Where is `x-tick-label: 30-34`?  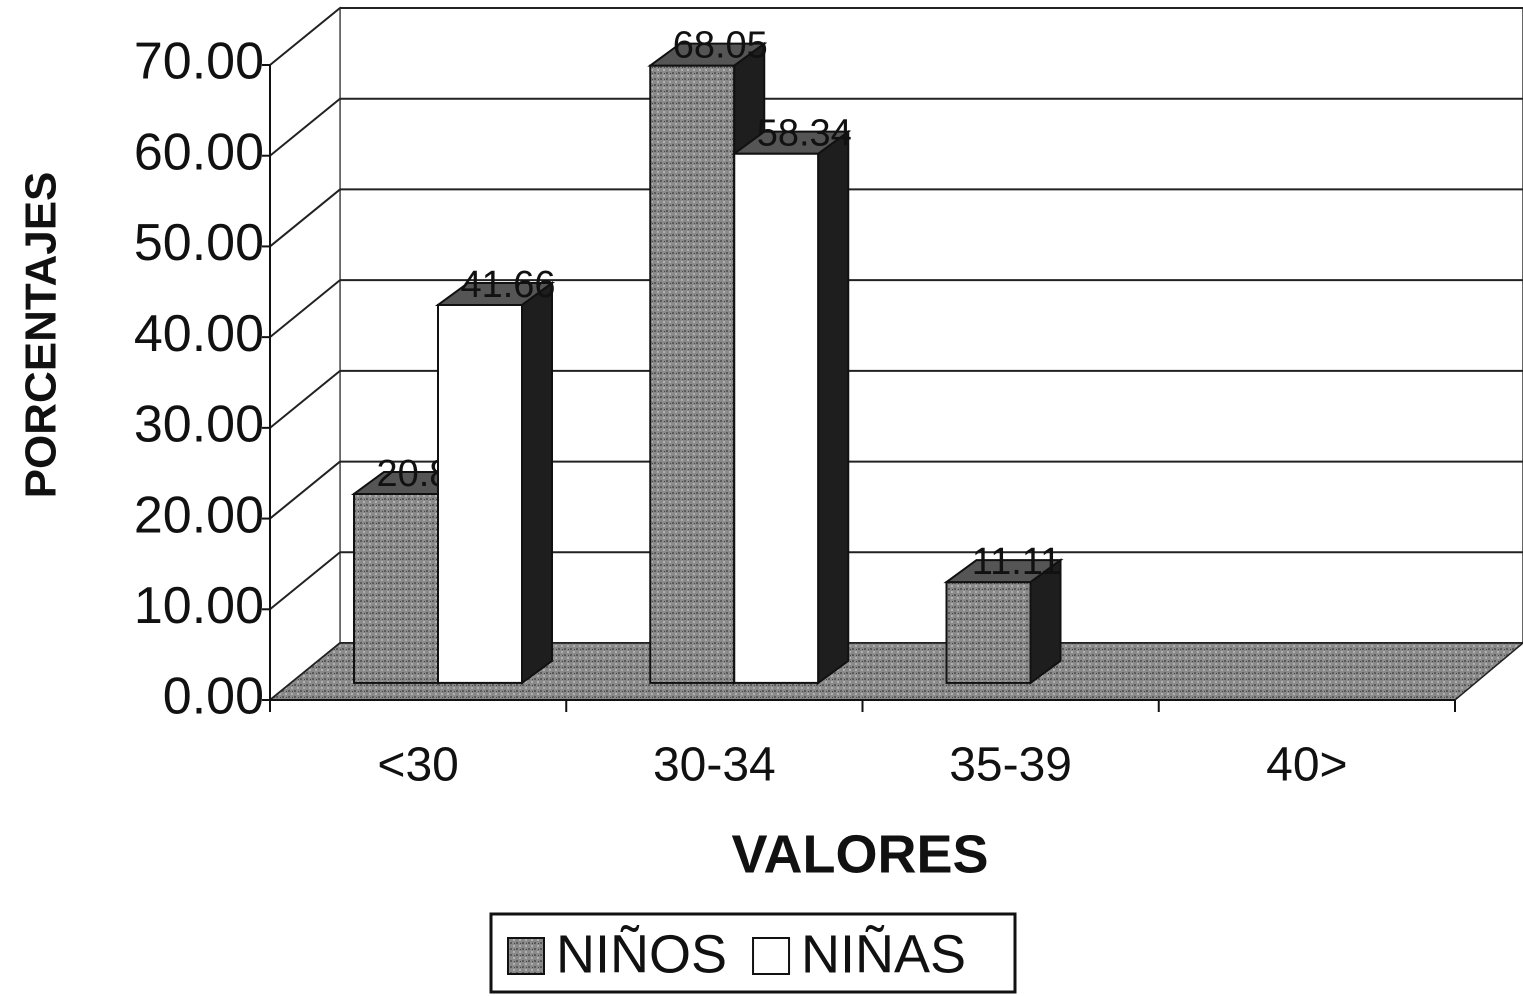 x-tick-label: 30-34 is located at coordinates (714, 765).